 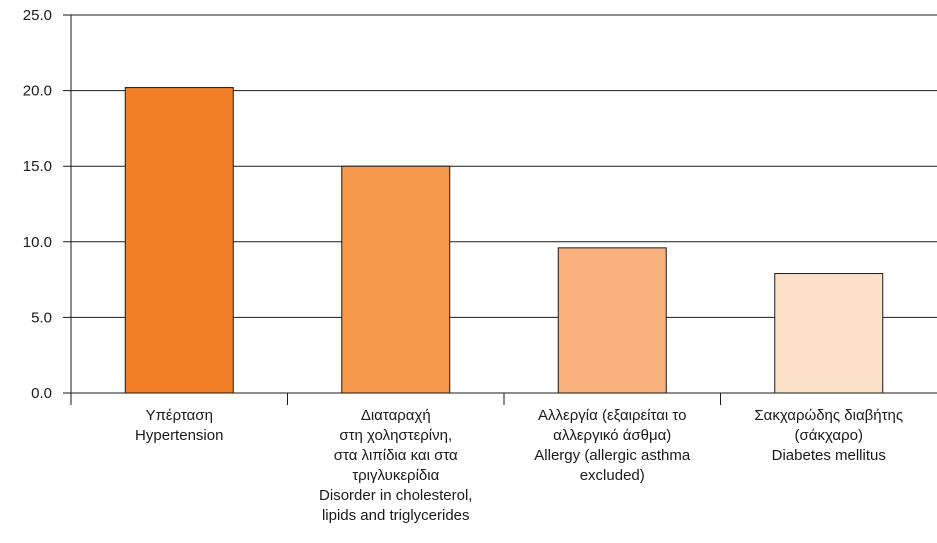 What do you see at coordinates (41, 317) in the screenshot?
I see `y-tick-label: 5.0` at bounding box center [41, 317].